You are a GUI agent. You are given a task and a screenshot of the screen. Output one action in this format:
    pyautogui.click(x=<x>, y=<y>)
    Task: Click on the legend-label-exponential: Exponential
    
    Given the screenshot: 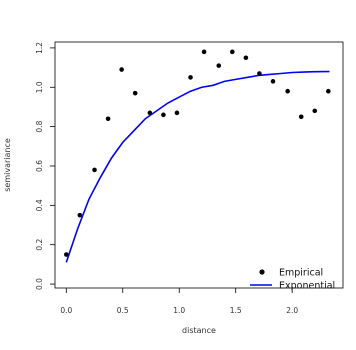 What is the action you would take?
    pyautogui.click(x=307, y=286)
    